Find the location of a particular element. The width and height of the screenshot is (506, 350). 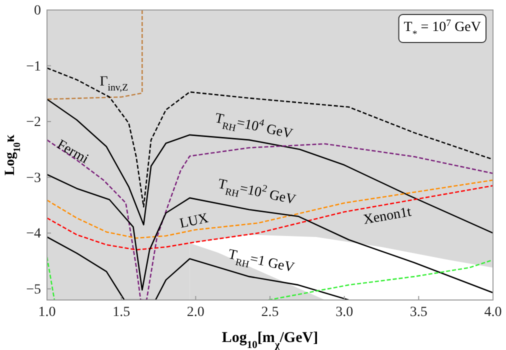

x-tick-label: 1.5 is located at coordinates (121, 312).